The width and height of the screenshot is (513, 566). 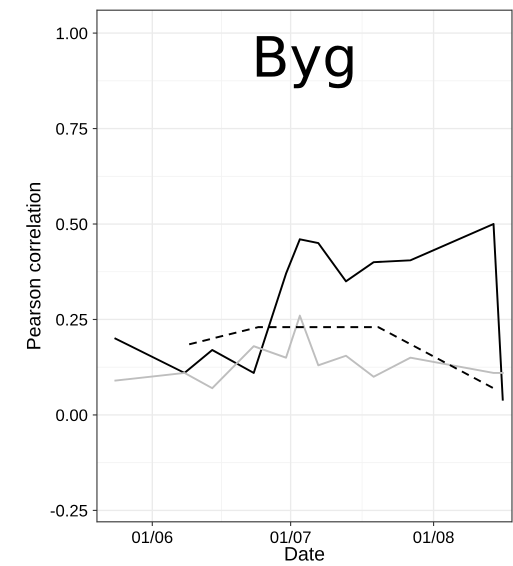 What do you see at coordinates (290, 537) in the screenshot?
I see `x-tick-label: 01/07` at bounding box center [290, 537].